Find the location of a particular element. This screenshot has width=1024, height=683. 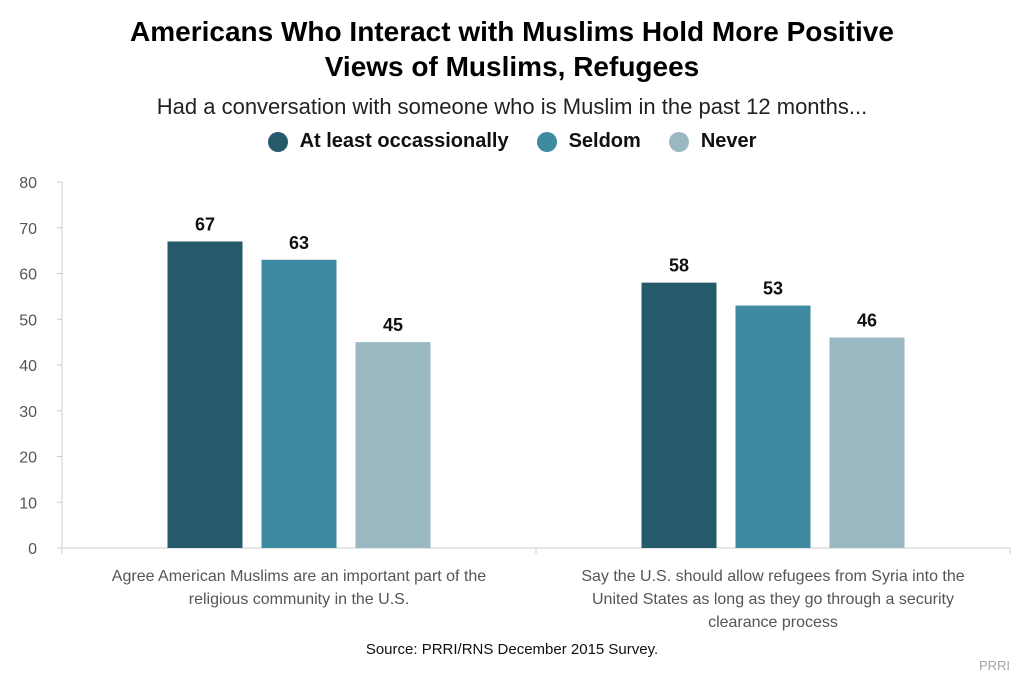

source-note: Source: PRRI/RNS December 2015 Survey. is located at coordinates (512, 649).